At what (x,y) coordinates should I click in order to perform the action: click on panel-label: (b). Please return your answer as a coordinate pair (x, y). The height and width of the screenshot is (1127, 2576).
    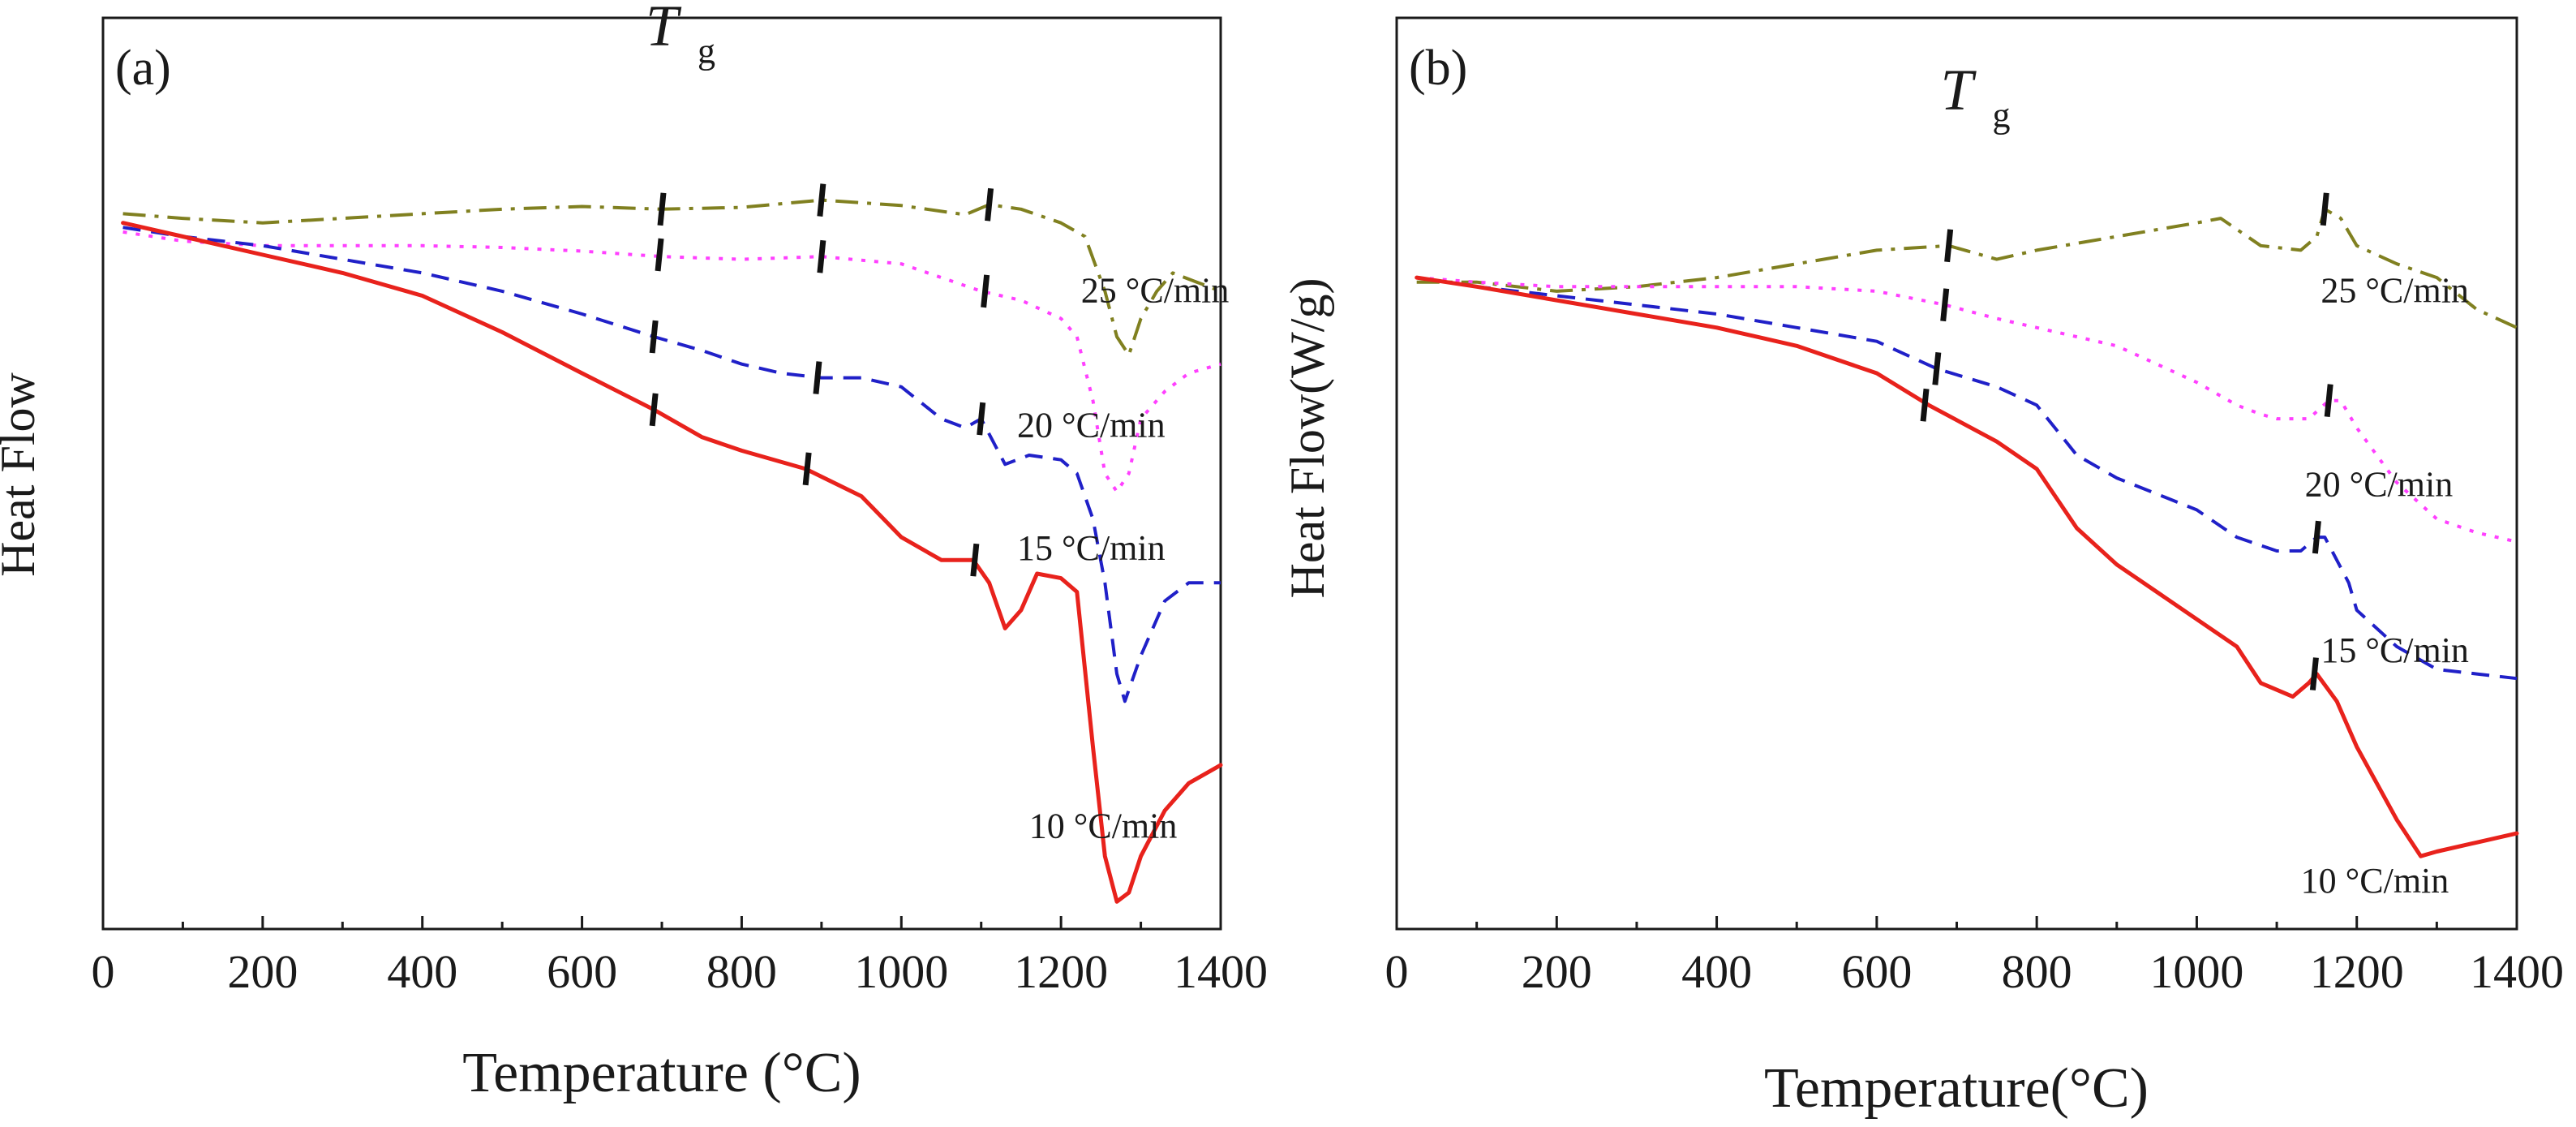
    Looking at the image, I should click on (1438, 69).